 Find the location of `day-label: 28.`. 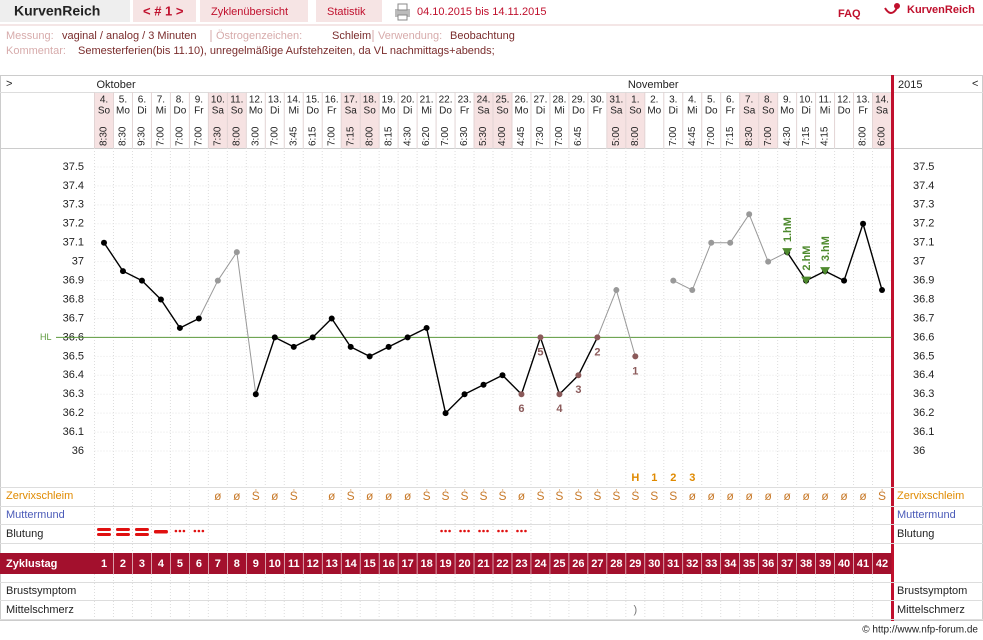

day-label: 28. is located at coordinates (559, 100).